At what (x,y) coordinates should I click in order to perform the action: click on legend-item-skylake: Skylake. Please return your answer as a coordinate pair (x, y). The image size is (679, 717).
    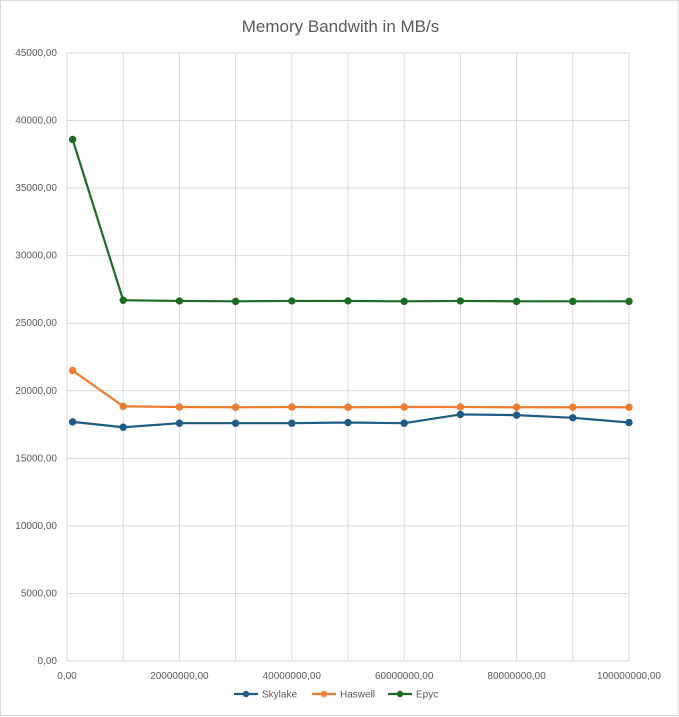
    Looking at the image, I should click on (265, 695).